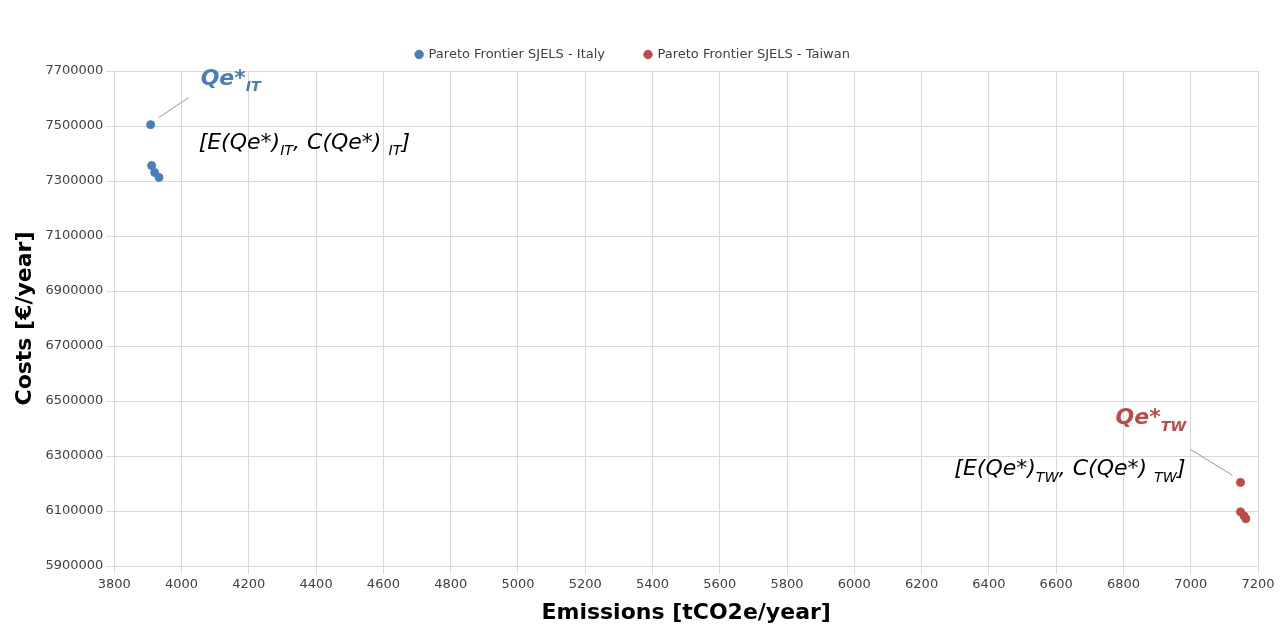 The height and width of the screenshot is (639, 1287). I want to click on x-tick-label: 5000, so click(518, 584).